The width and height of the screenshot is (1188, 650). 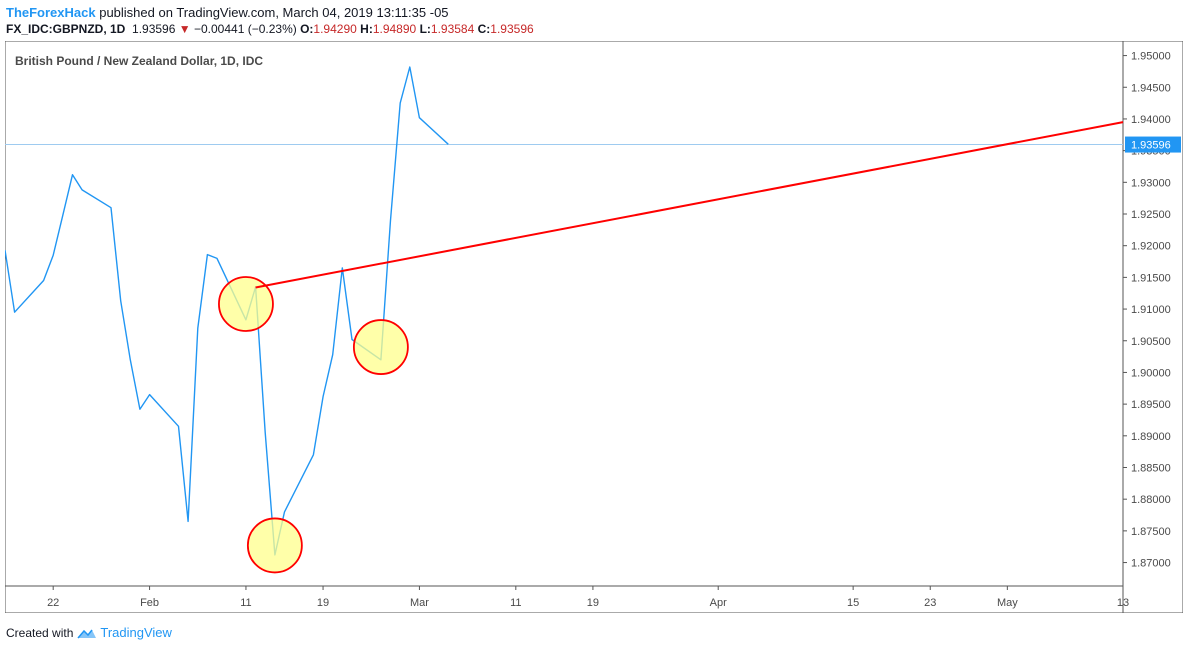 What do you see at coordinates (718, 603) in the screenshot?
I see `time-tick-label: Apr` at bounding box center [718, 603].